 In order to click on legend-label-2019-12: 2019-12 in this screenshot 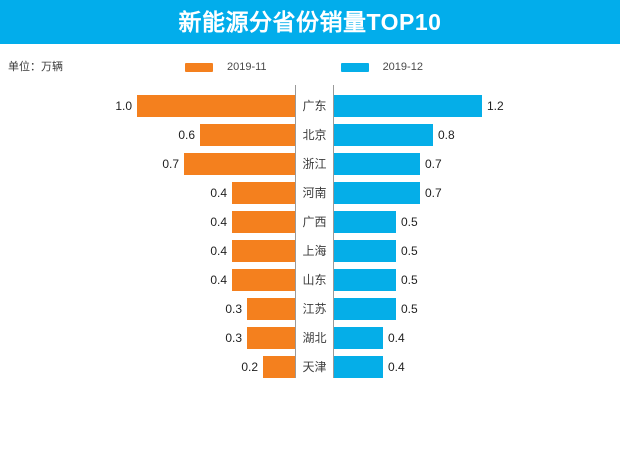, I will do `click(402, 67)`.